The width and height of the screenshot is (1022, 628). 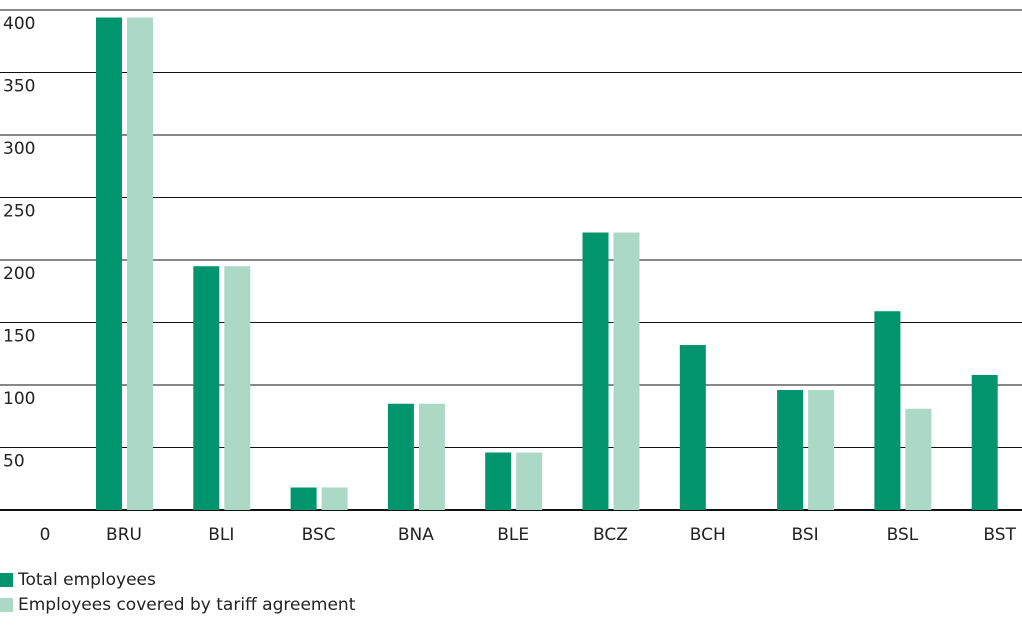 What do you see at coordinates (124, 535) in the screenshot?
I see `x-tick-label: BRU` at bounding box center [124, 535].